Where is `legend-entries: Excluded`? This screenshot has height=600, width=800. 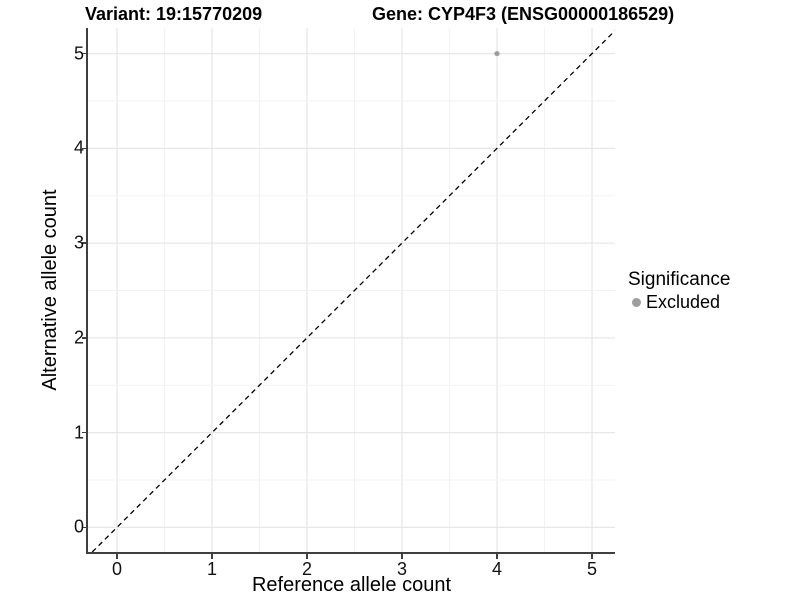
legend-entries: Excluded is located at coordinates (679, 302).